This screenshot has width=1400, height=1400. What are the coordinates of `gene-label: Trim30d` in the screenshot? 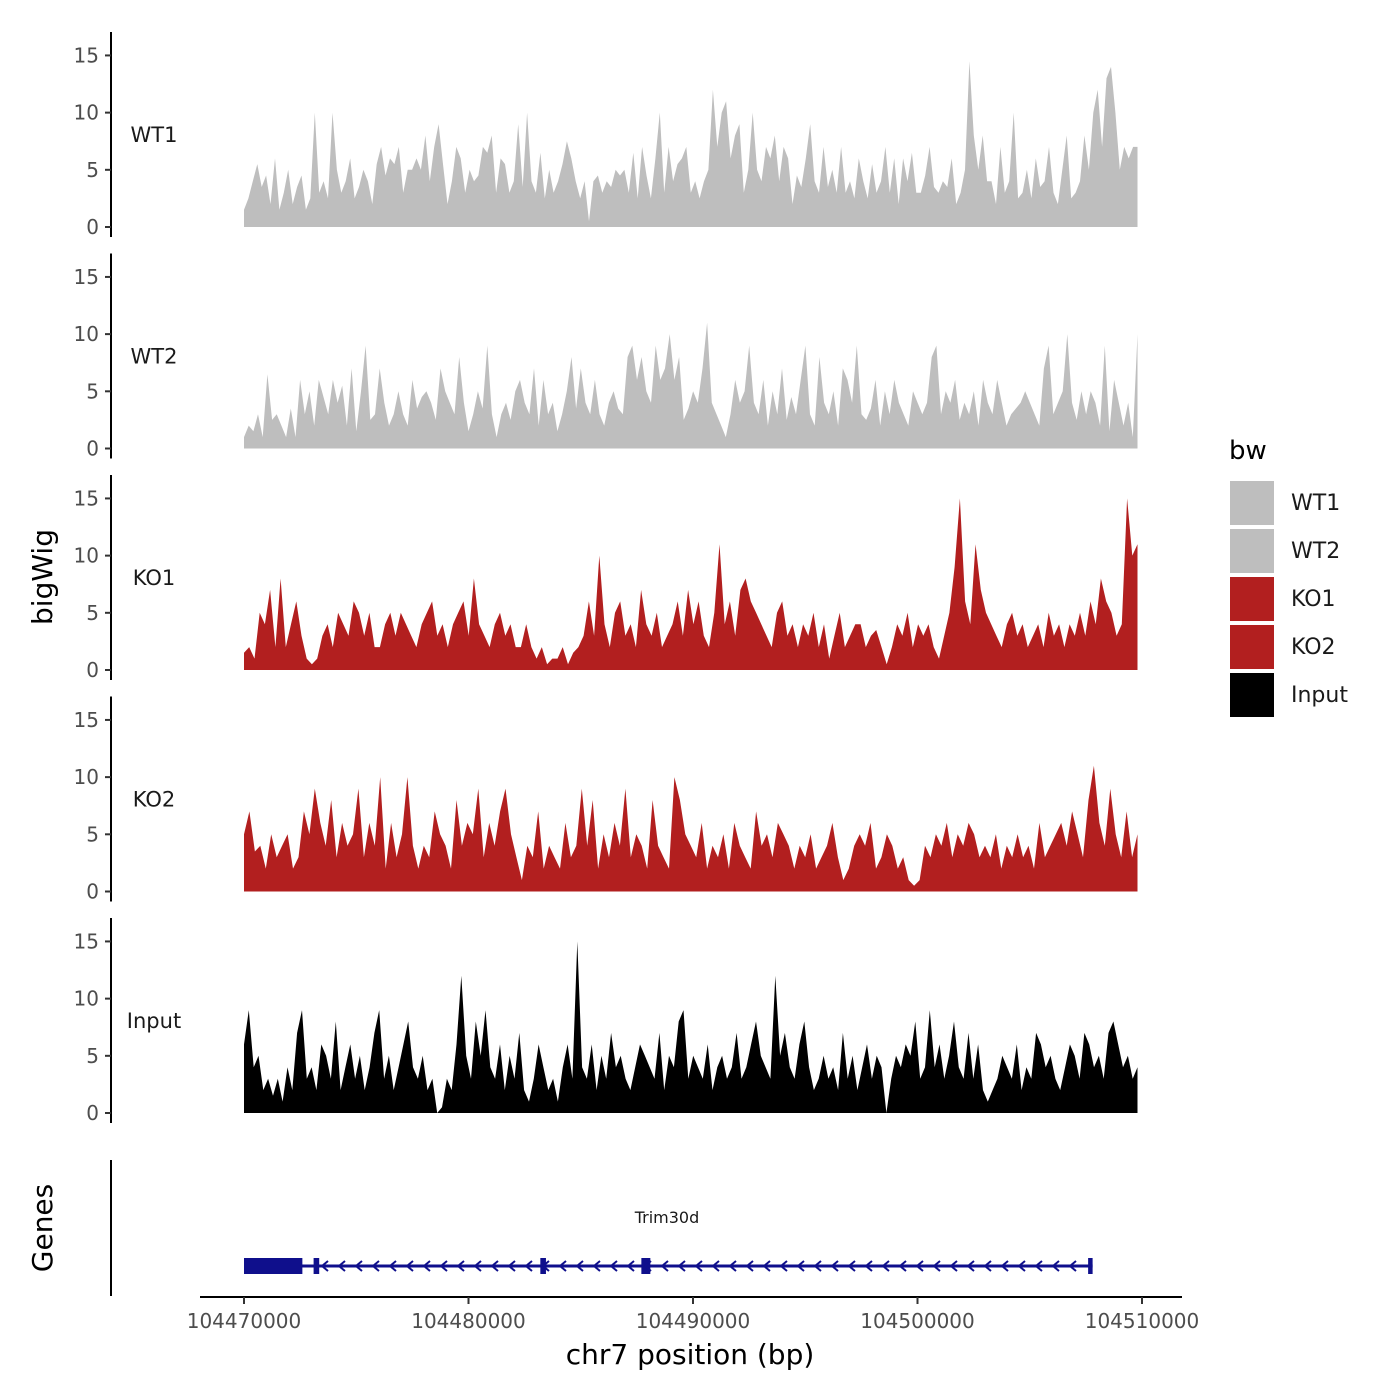 It's located at (667, 1217).